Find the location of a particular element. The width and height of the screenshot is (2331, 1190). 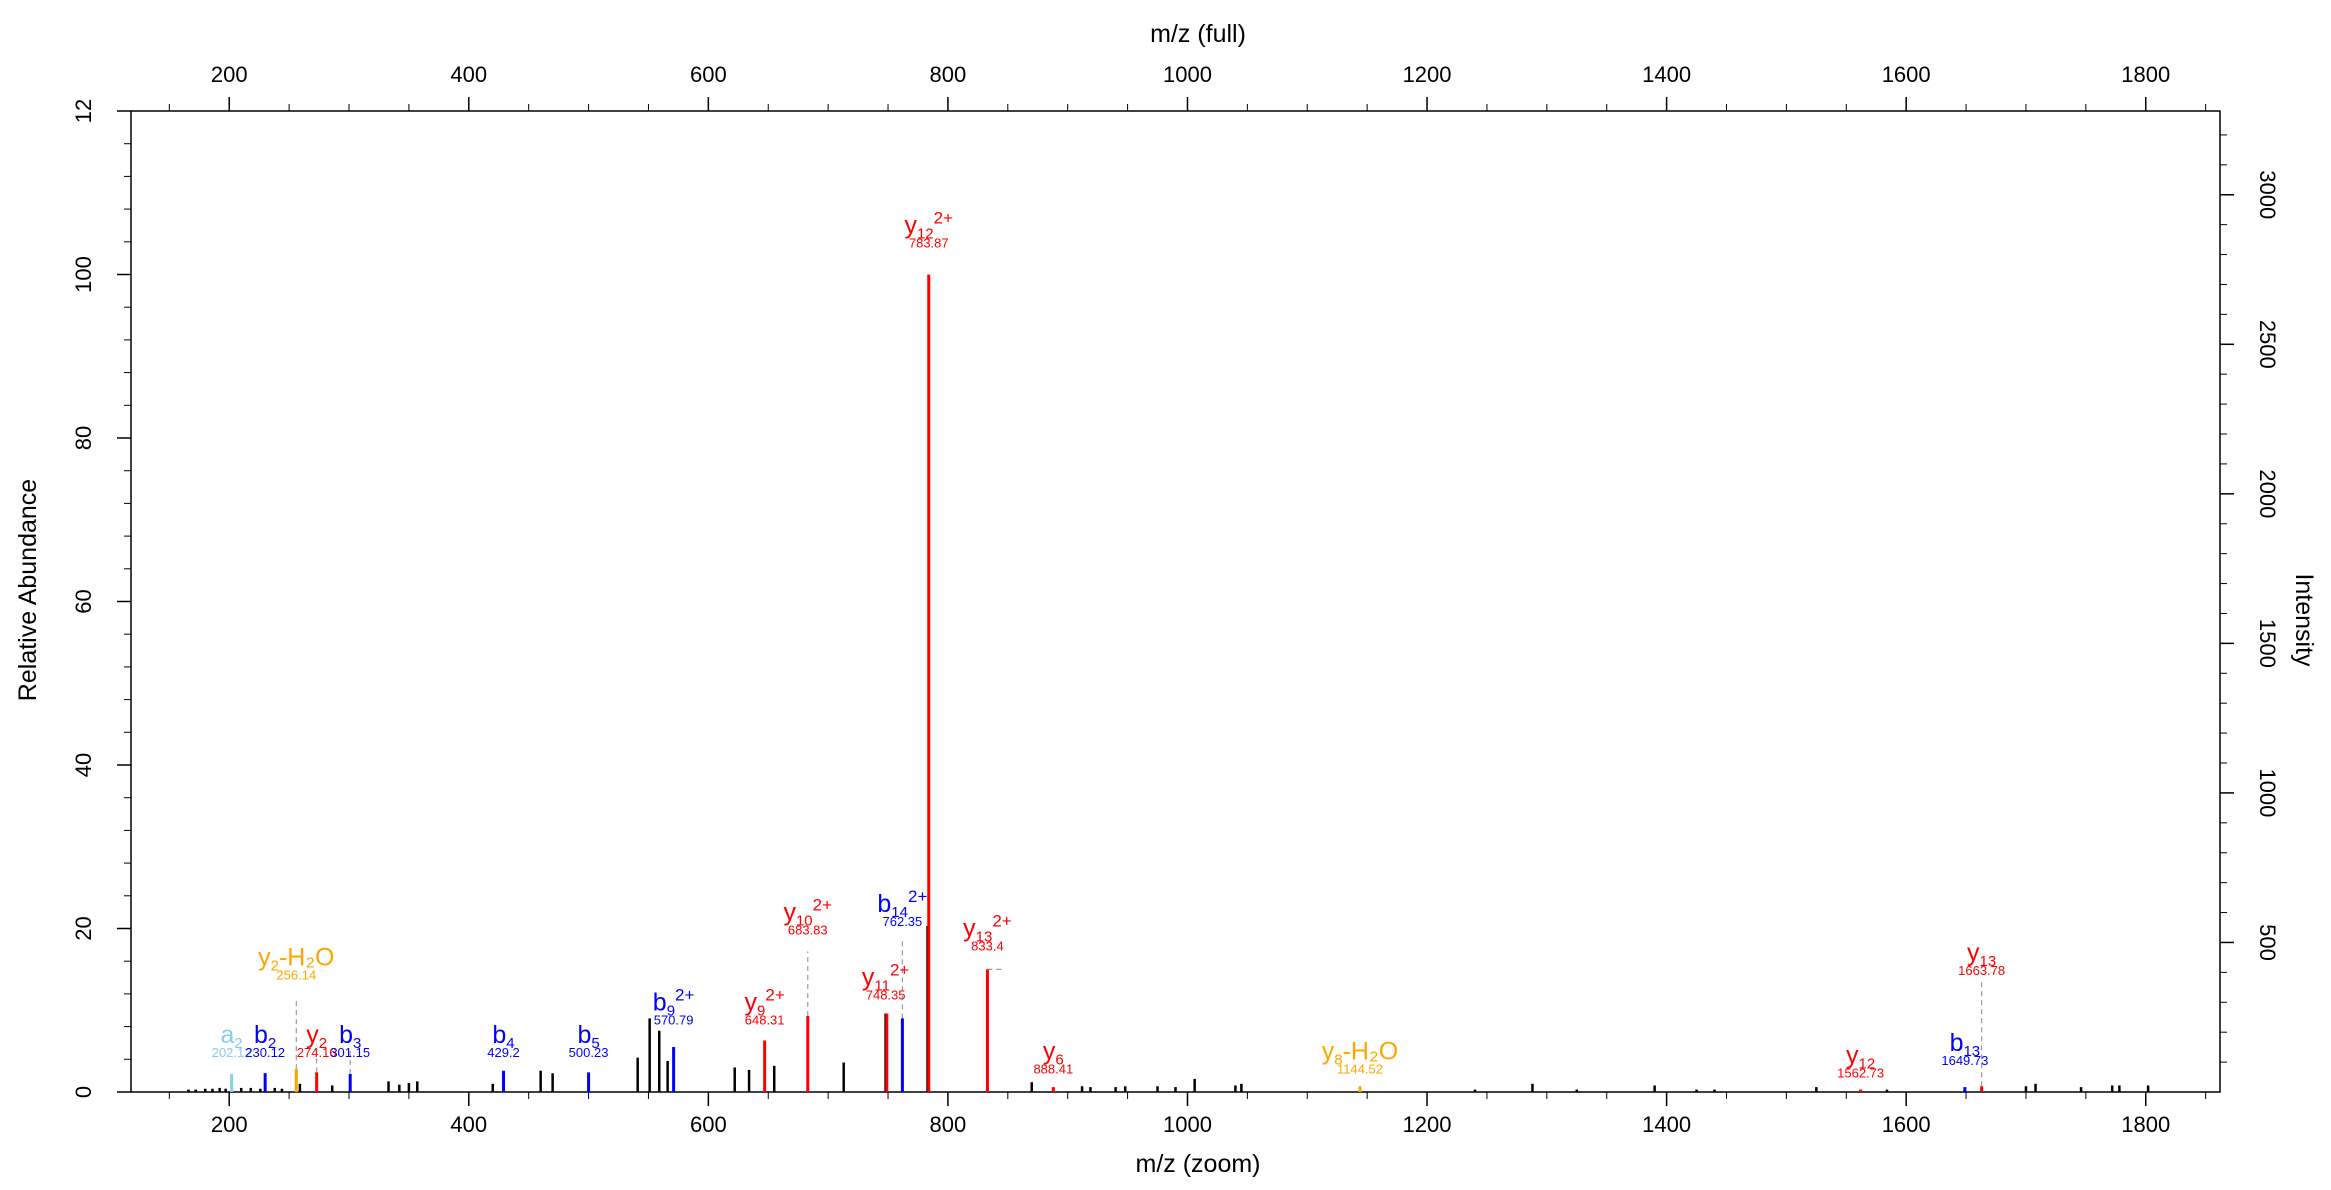

ion-label: y2-H₂O is located at coordinates (296, 958).